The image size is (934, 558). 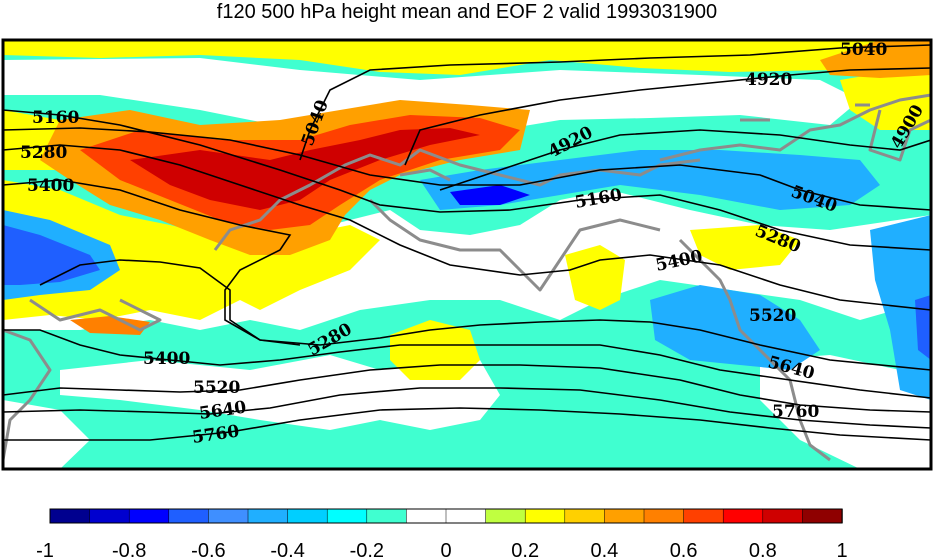 I want to click on colorbar-tick-label: 0.8, so click(x=763, y=549).